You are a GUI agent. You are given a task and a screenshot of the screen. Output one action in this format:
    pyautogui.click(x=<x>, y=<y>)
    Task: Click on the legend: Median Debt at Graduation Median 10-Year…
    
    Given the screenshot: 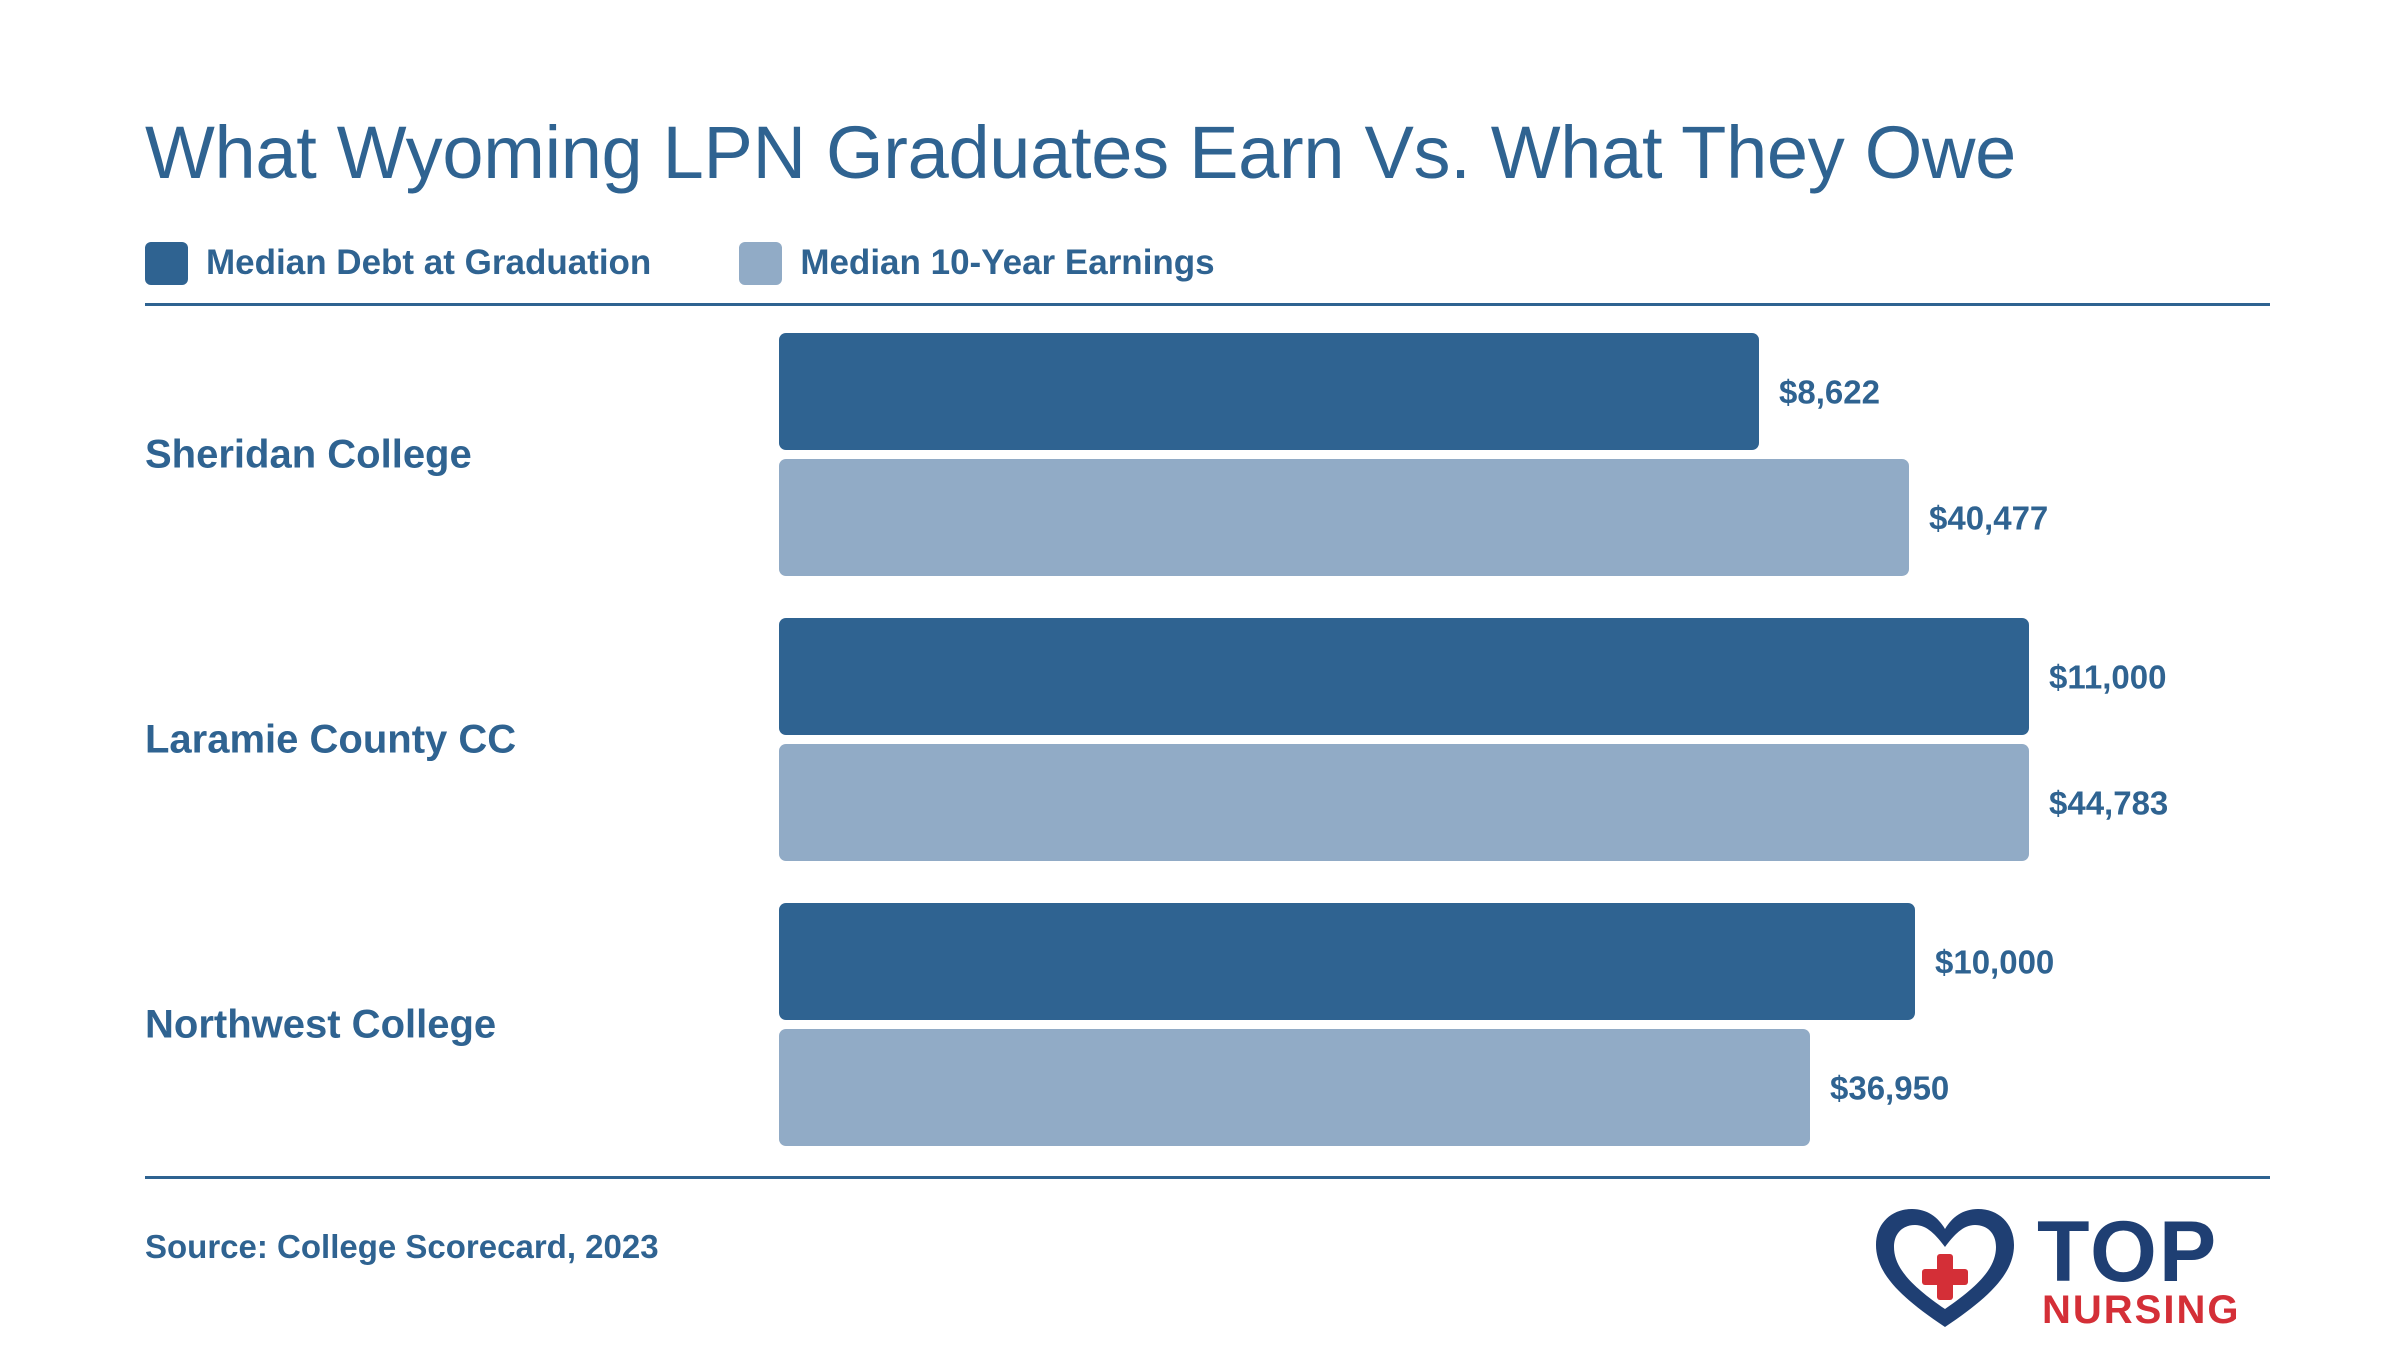 What is the action you would take?
    pyautogui.click(x=724, y=263)
    